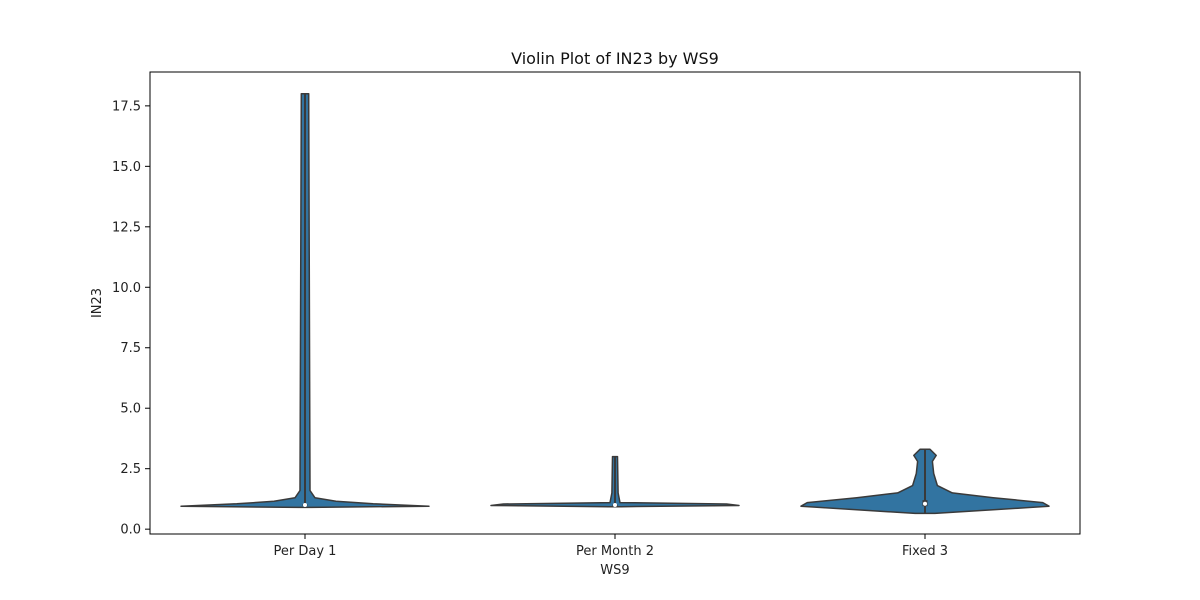 Image resolution: width=1200 pixels, height=600 pixels. Describe the element at coordinates (130, 530) in the screenshot. I see `y-tick-label: 0.0` at that location.